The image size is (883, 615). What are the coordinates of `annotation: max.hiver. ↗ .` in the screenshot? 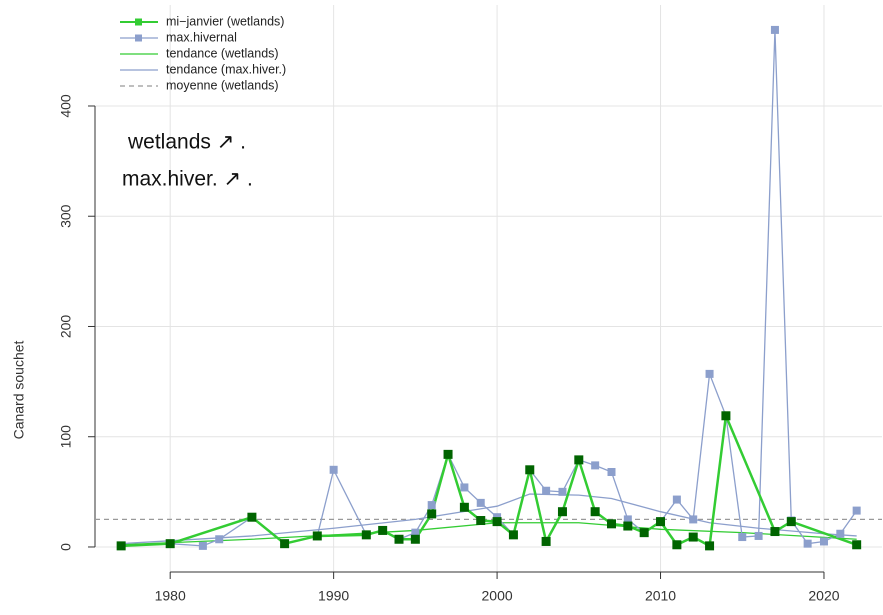 It's located at (187, 179).